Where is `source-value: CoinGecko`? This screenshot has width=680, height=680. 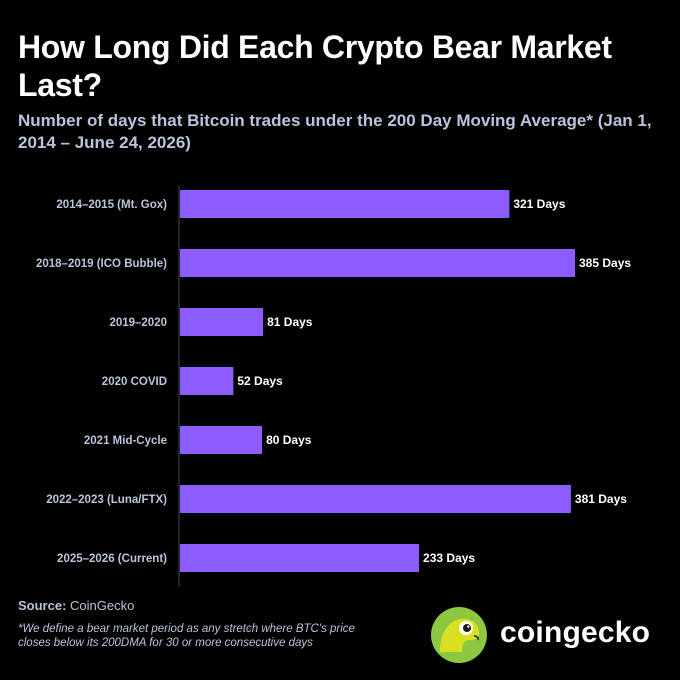 source-value: CoinGecko is located at coordinates (102, 605).